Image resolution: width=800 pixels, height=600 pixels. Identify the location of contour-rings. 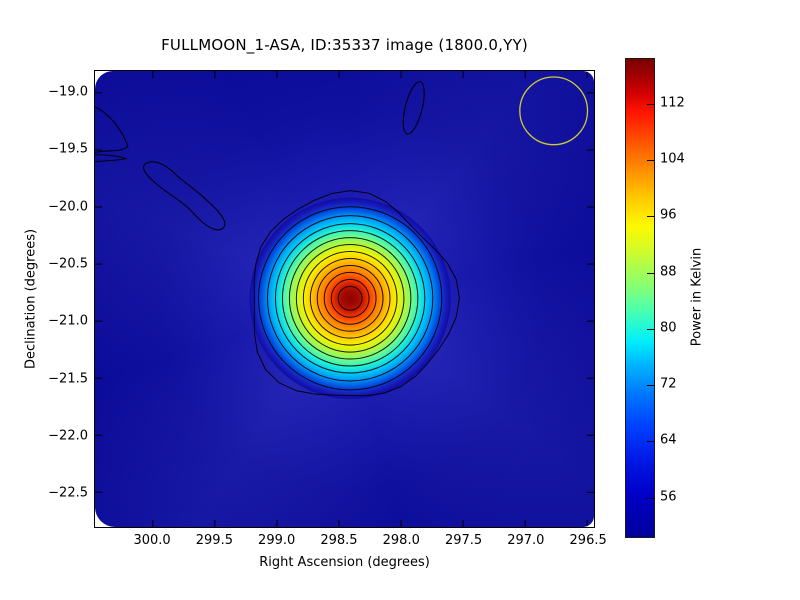
(350, 298).